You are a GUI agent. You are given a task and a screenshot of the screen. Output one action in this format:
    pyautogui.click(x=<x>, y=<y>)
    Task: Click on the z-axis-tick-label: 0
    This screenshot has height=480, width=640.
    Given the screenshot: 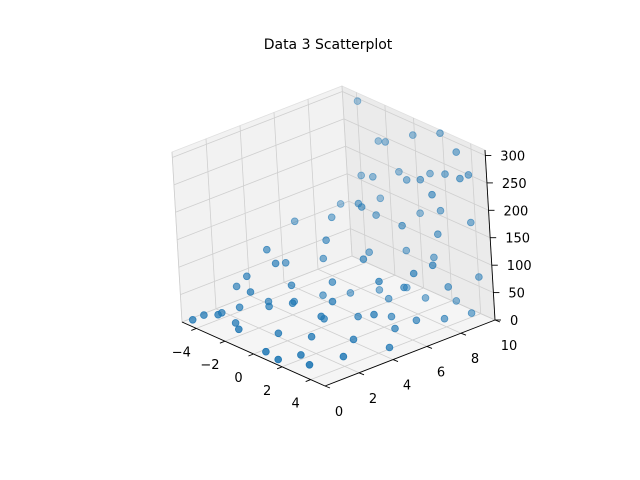 What is the action you would take?
    pyautogui.click(x=514, y=321)
    